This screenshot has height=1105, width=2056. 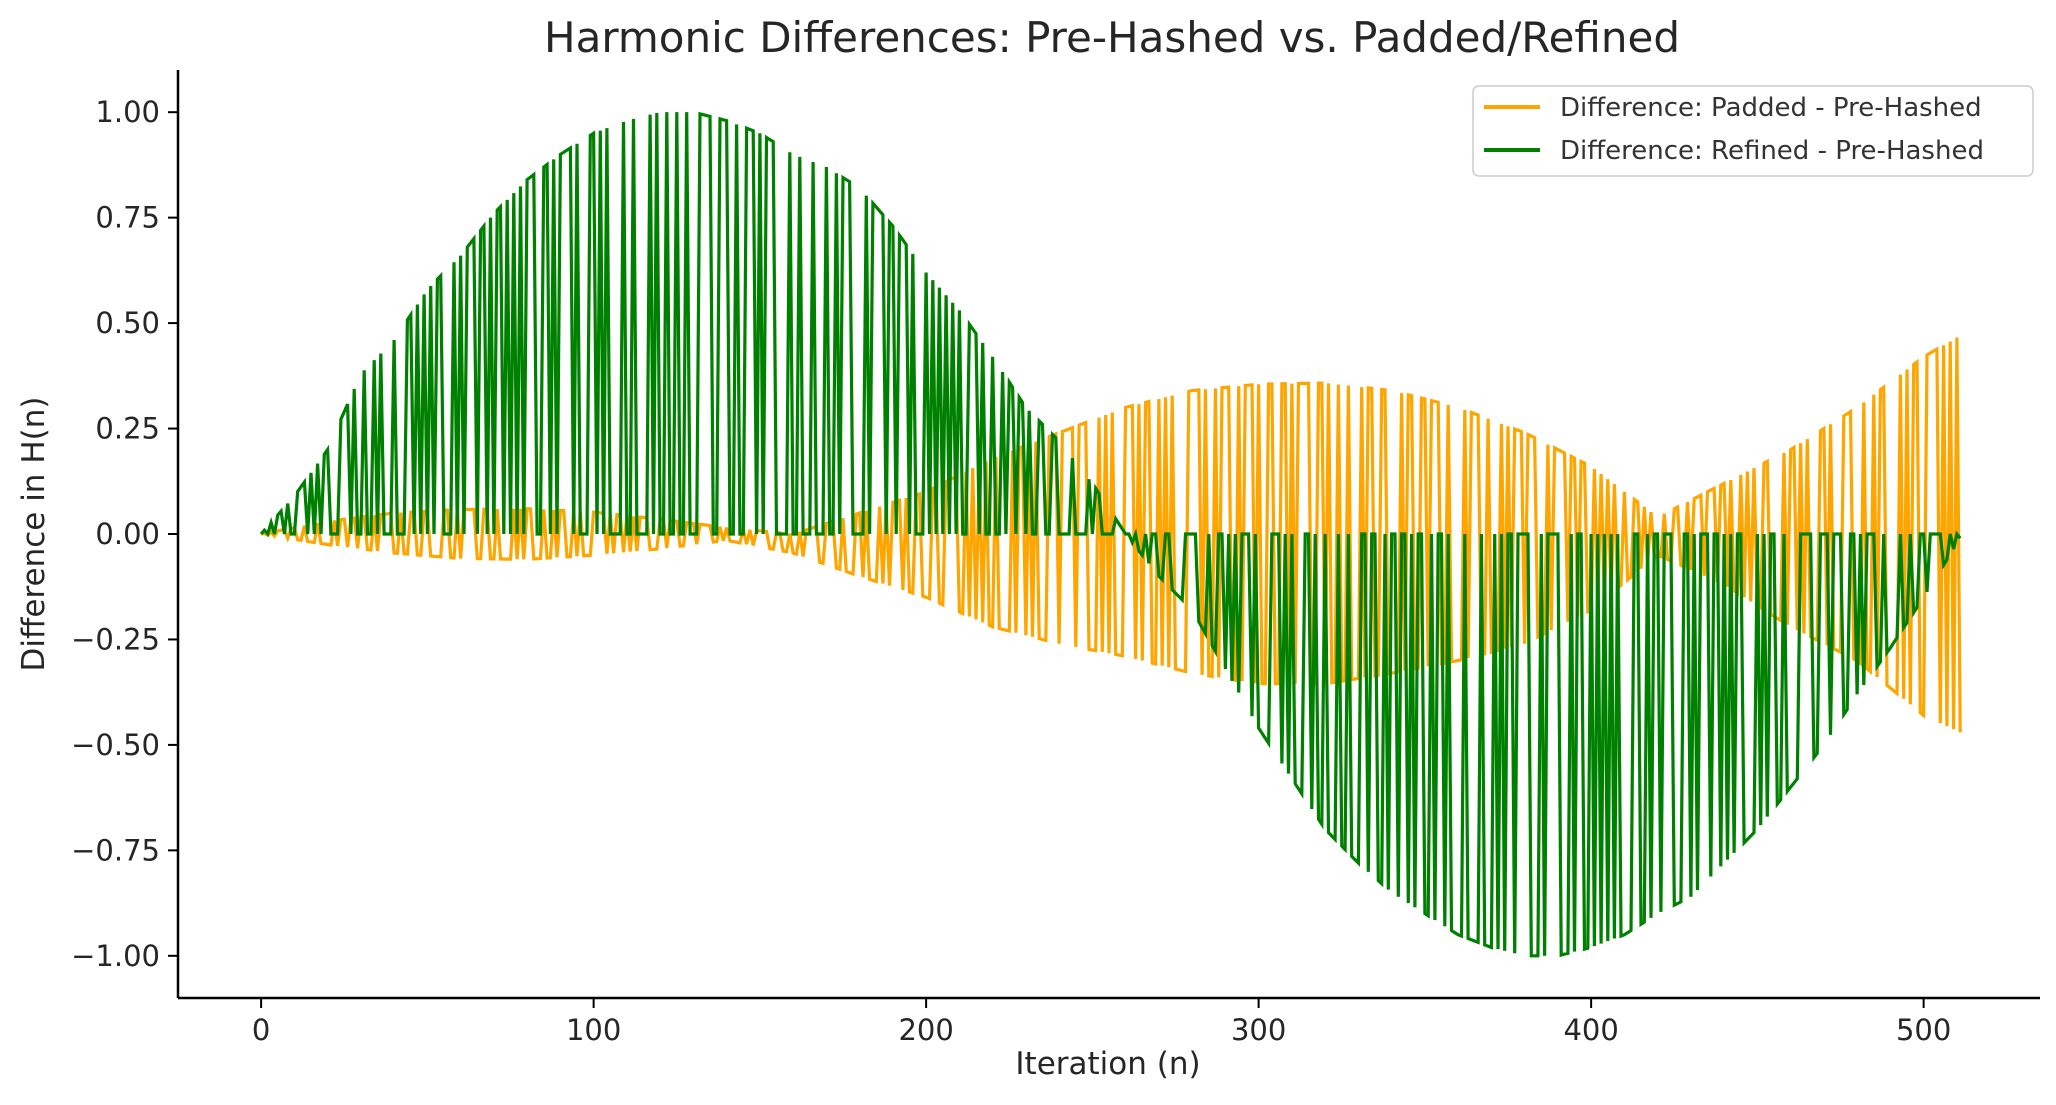 I want to click on x-ticks: 0 100 200 300 400 500, so click(x=1101, y=1022).